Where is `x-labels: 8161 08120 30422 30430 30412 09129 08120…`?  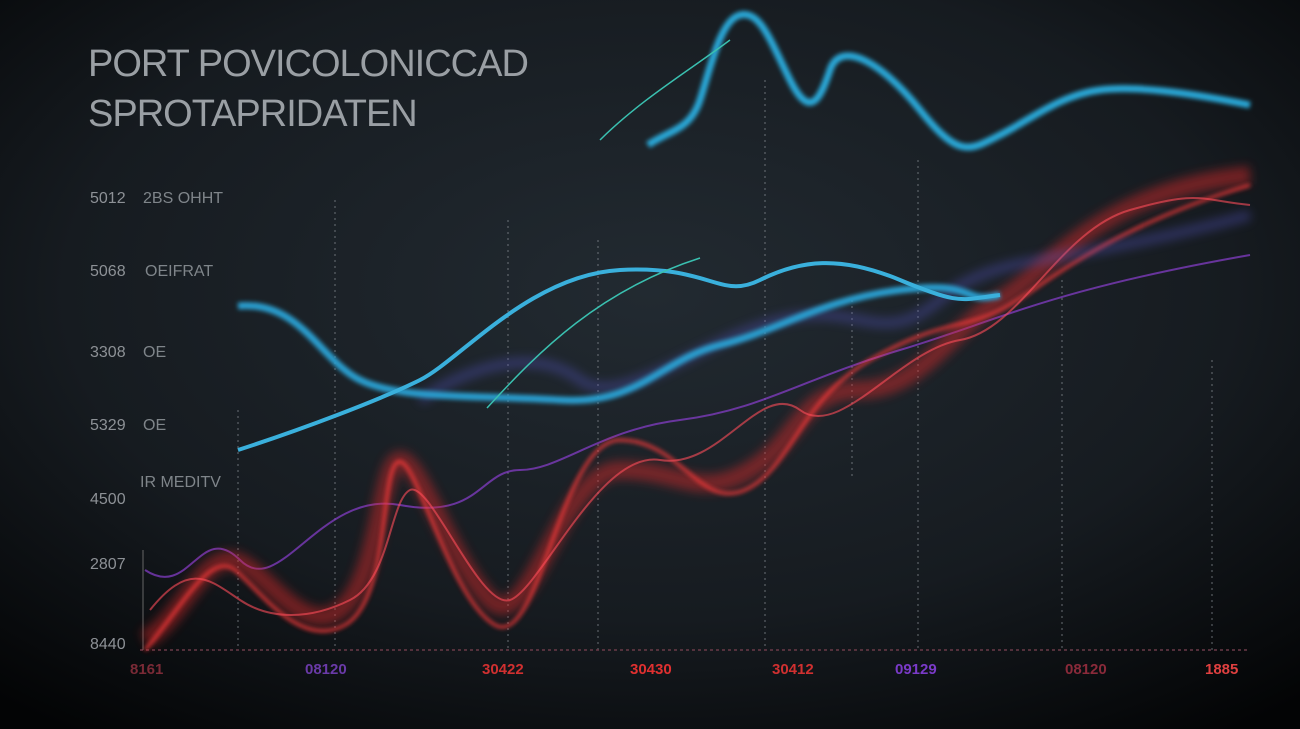
x-labels: 8161 08120 30422 30430 30412 09129 08120… is located at coordinates (684, 669).